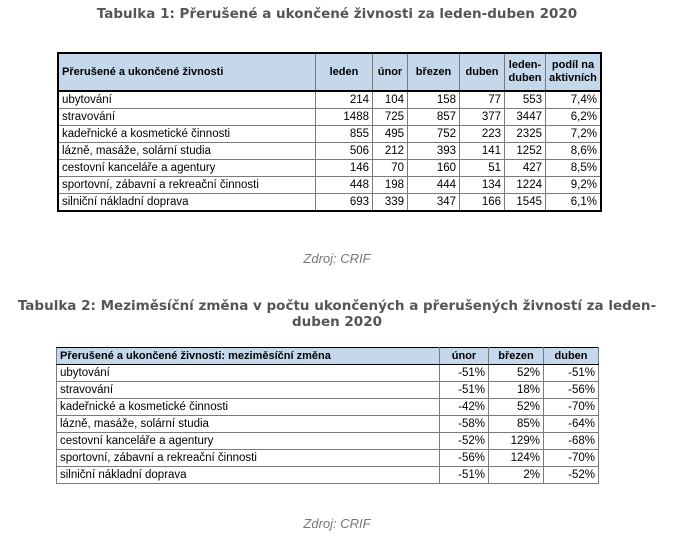  I want to click on table2-cell: 129%, so click(516, 441).